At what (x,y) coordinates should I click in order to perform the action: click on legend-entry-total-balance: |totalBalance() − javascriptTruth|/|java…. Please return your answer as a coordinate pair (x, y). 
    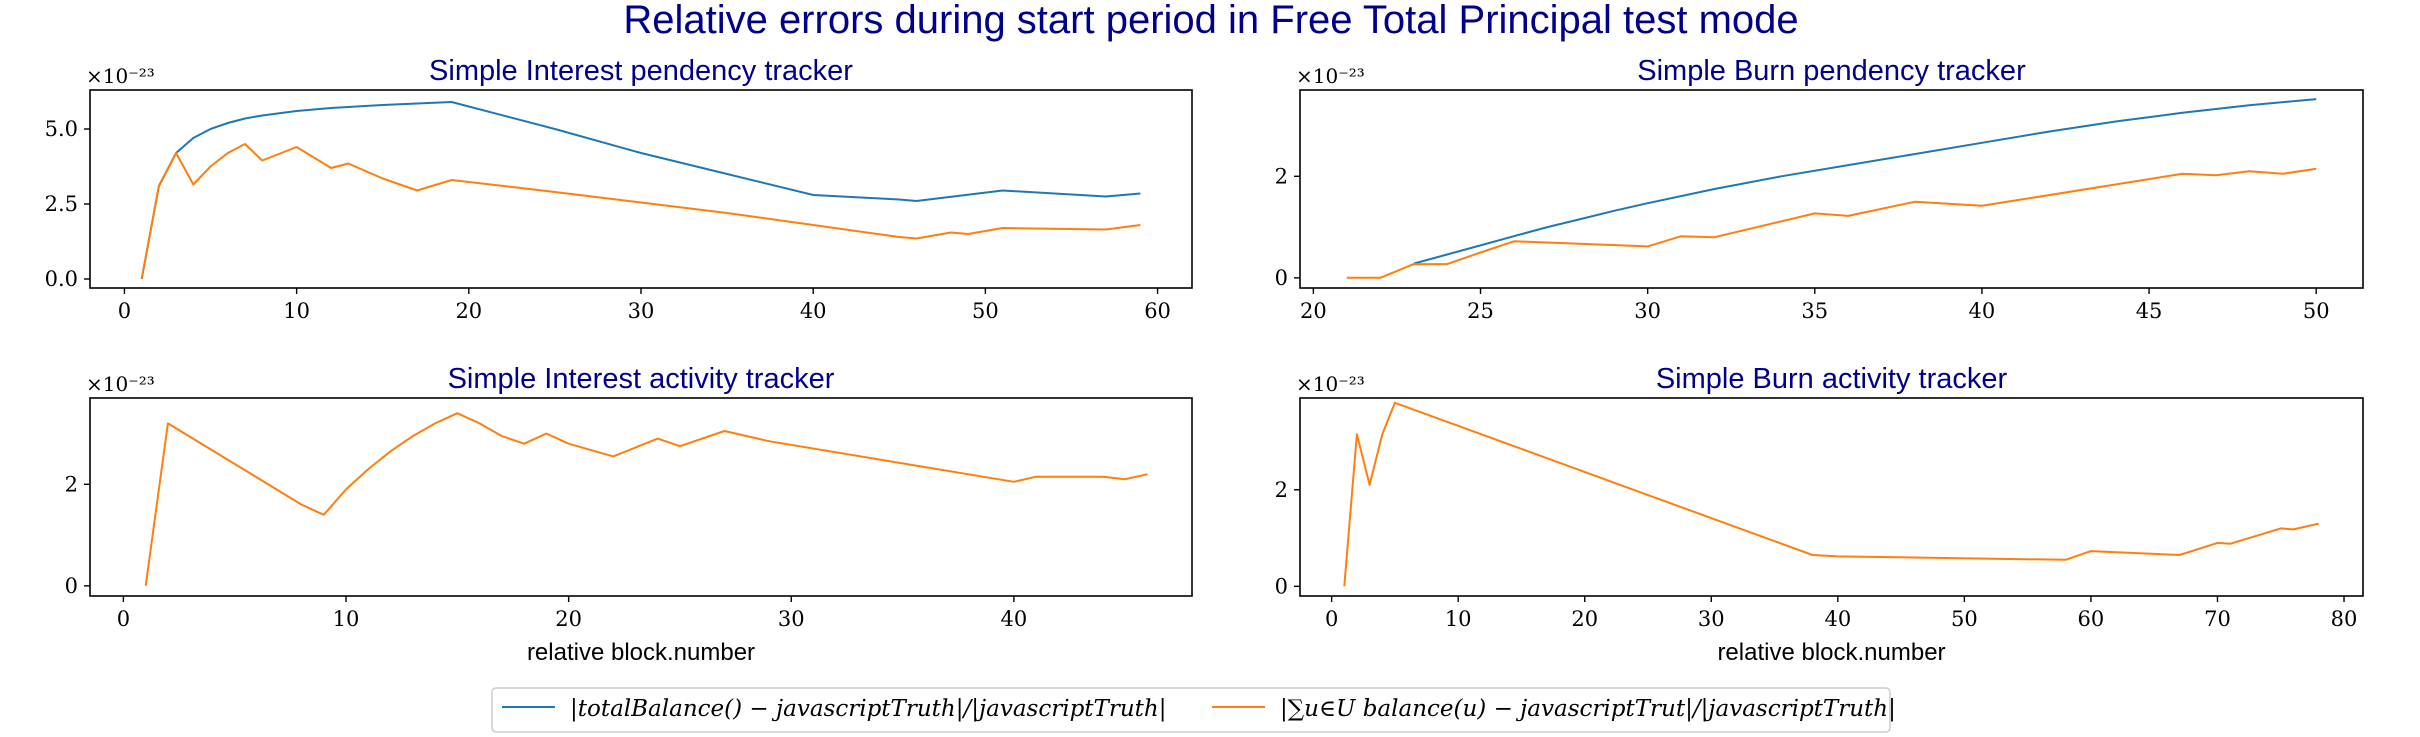
    Looking at the image, I should click on (868, 709).